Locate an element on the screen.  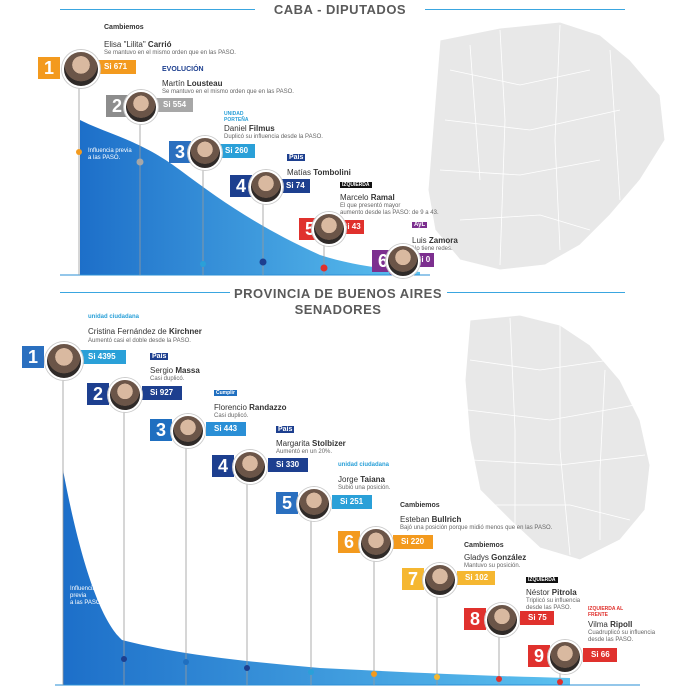
candidate-desc: Aumentó en un 20%. is located at coordinates (304, 452).